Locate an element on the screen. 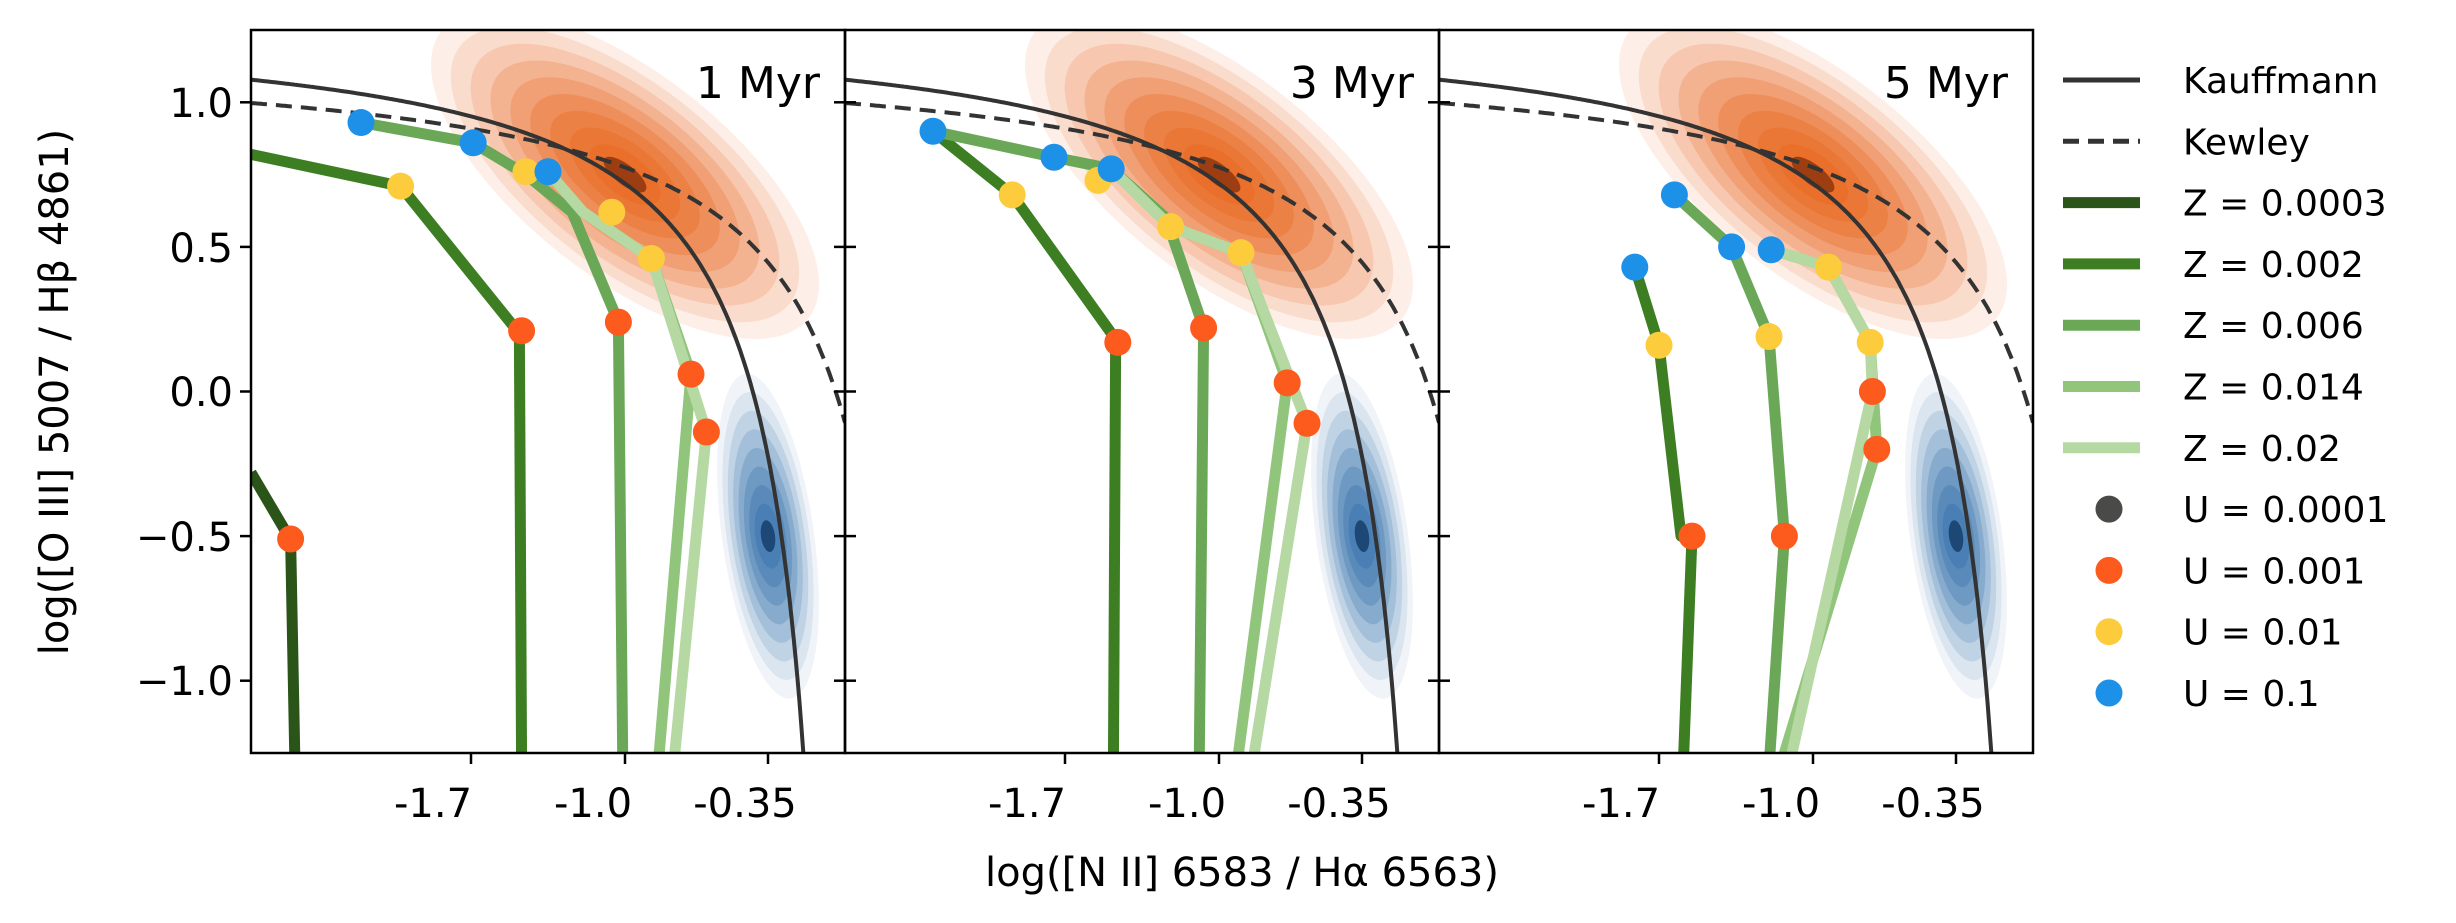 The image size is (2456, 923). y-axis-ticks: 1.0 0.5 0.0 −0.5 −1.0 is located at coordinates (184, 393).